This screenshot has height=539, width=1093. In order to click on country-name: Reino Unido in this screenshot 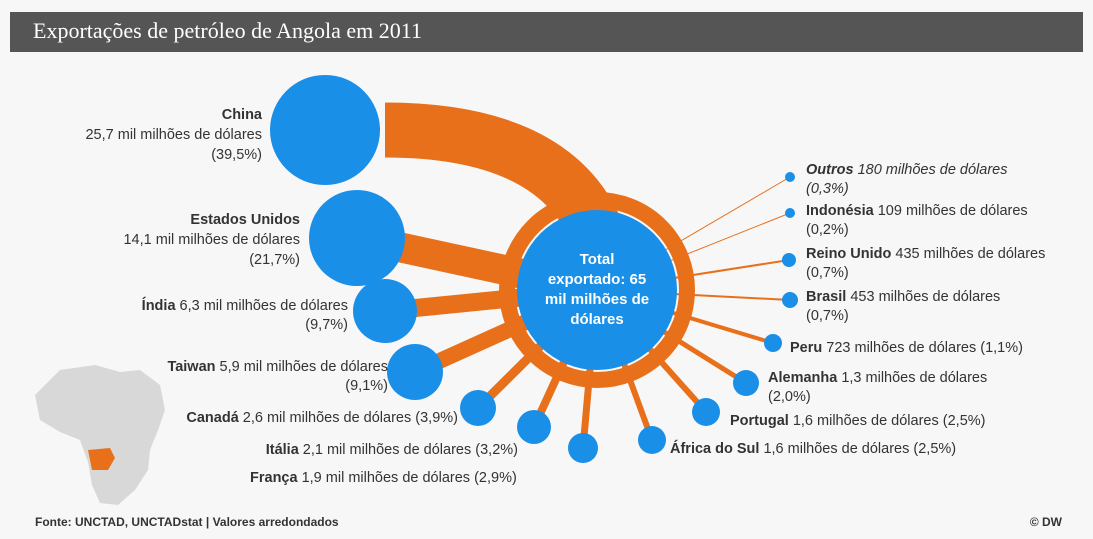, I will do `click(849, 254)`.